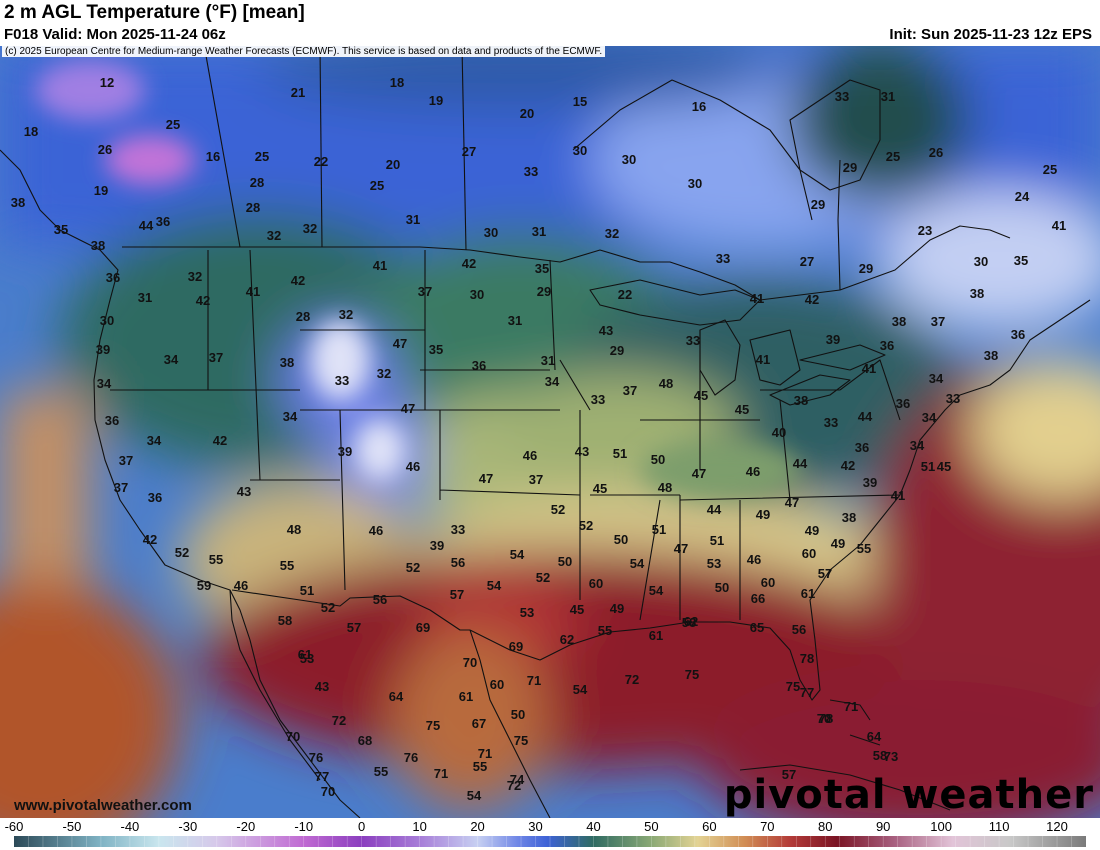 The height and width of the screenshot is (850, 1100). What do you see at coordinates (691, 621) in the screenshot?
I see `temperature-value: 62` at bounding box center [691, 621].